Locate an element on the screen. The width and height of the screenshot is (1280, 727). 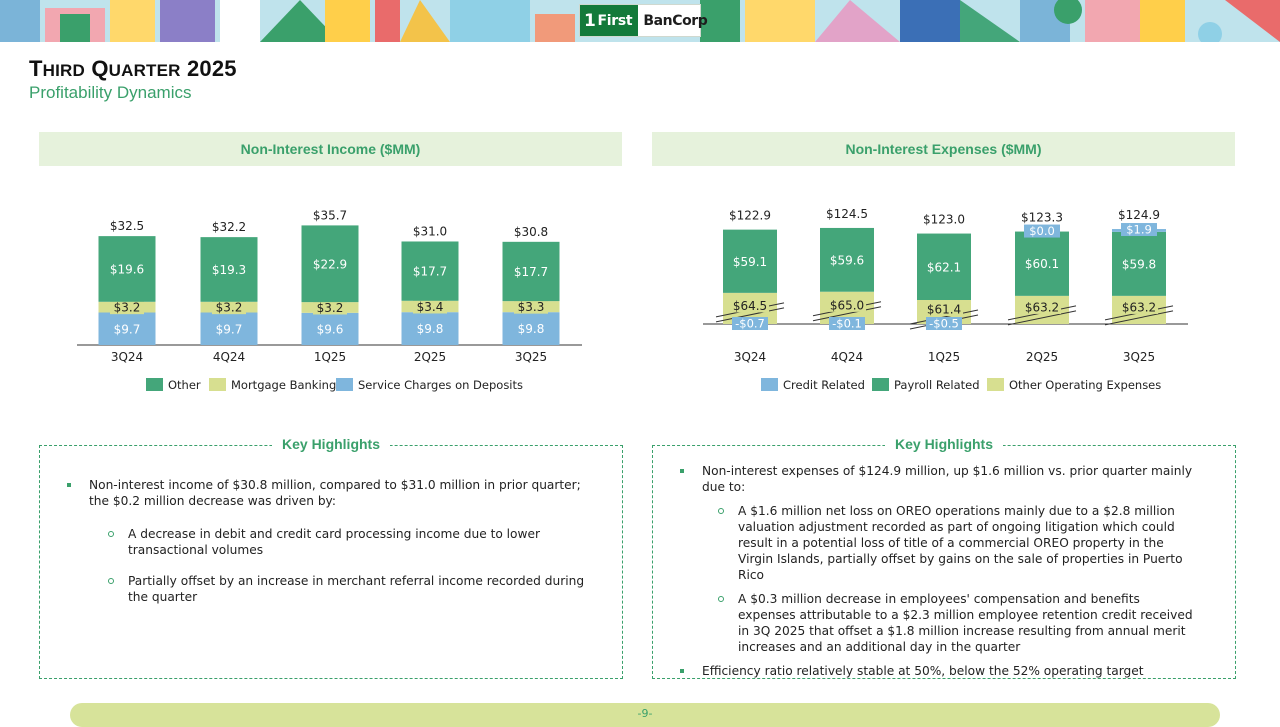
data-label: $19.6 is located at coordinates (127, 269).